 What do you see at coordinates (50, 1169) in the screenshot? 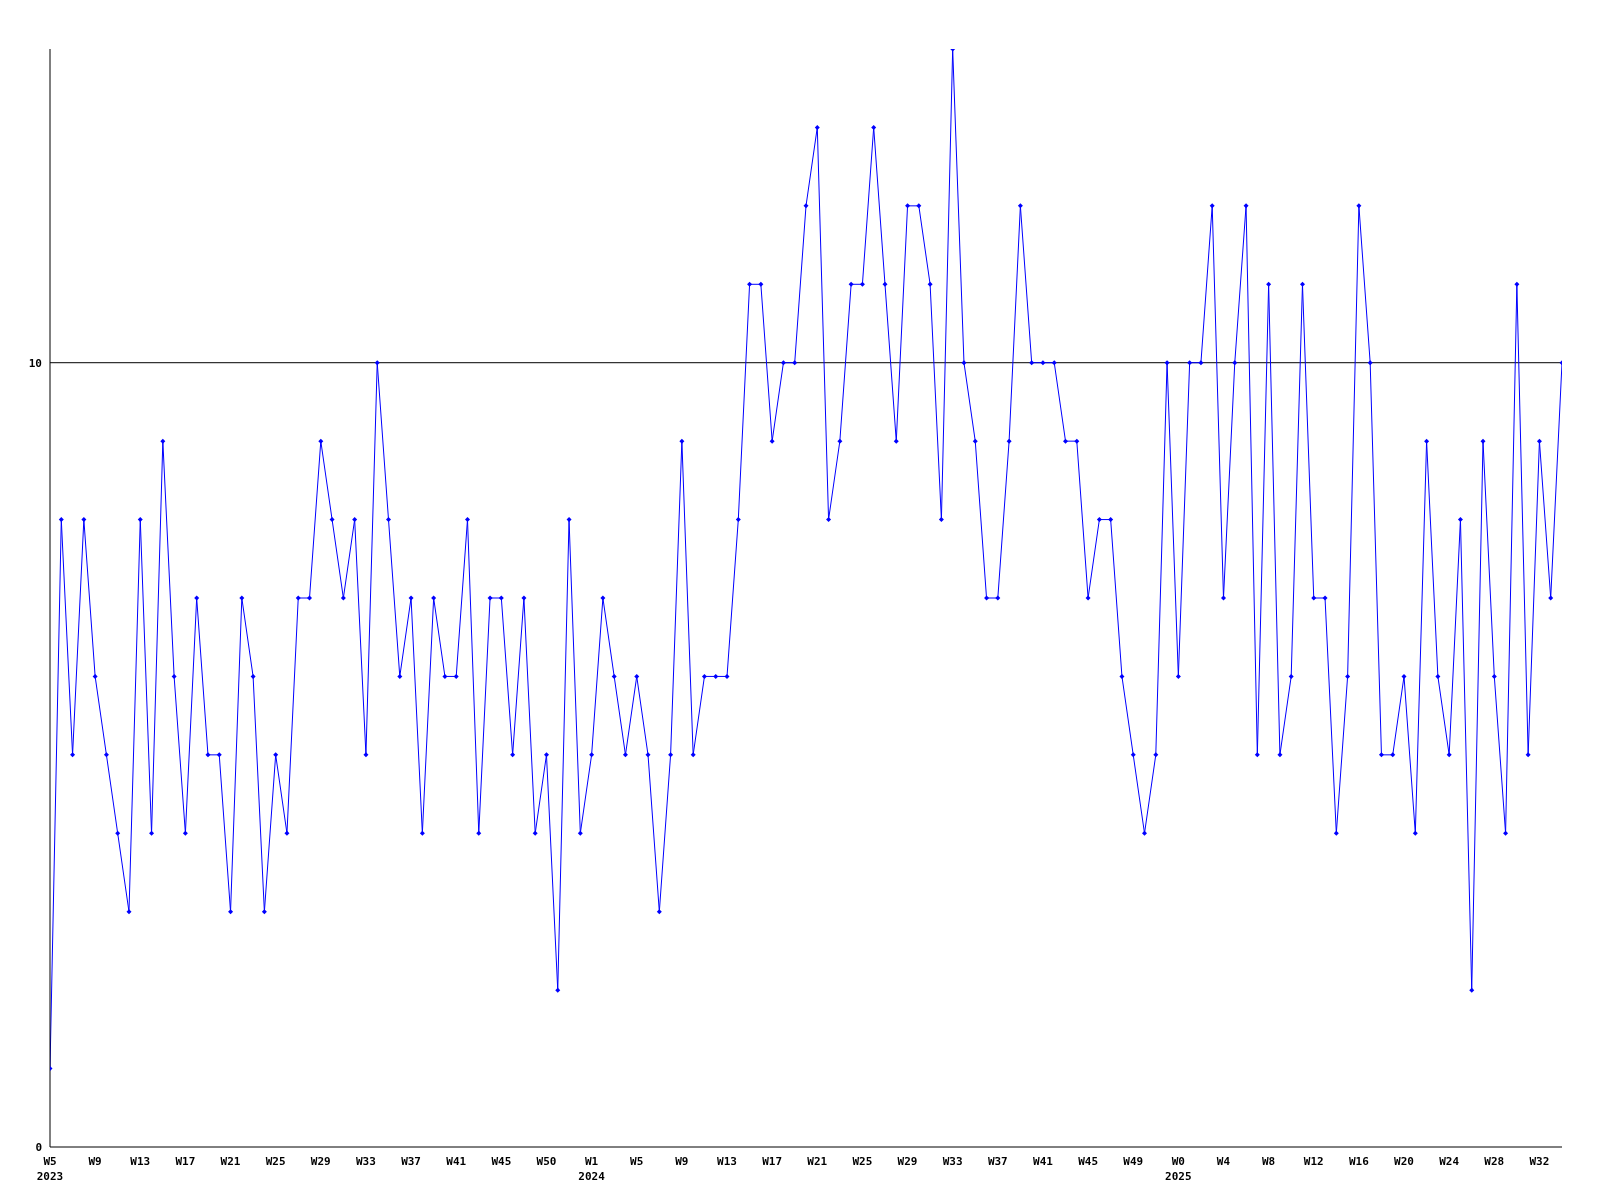
I see `x-tick-label: W5 2023` at bounding box center [50, 1169].